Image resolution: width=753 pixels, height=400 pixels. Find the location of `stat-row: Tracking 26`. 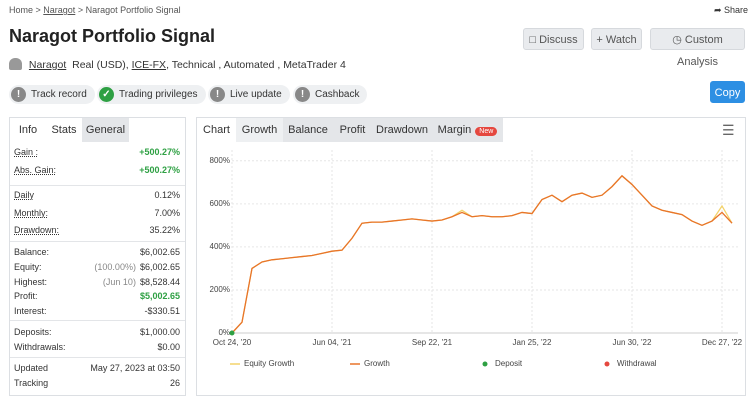

stat-row: Tracking 26 is located at coordinates (97, 384).